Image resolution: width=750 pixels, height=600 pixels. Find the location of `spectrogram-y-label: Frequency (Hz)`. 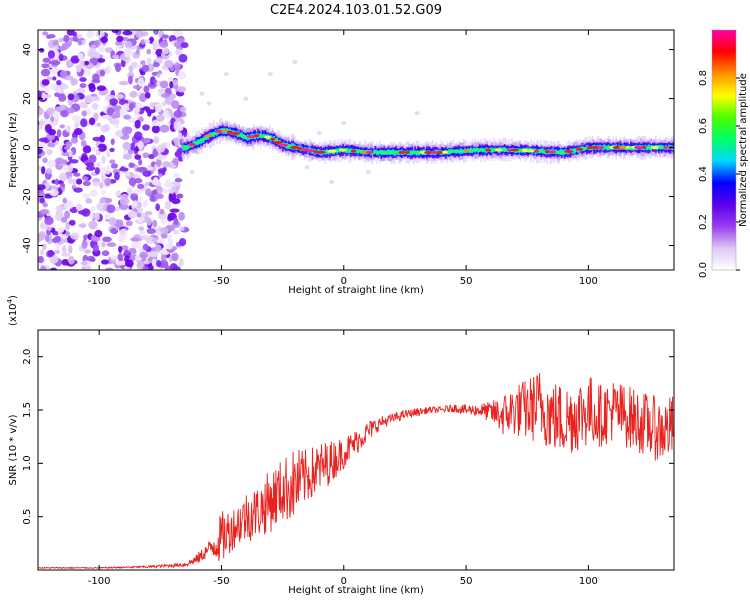

spectrogram-y-label: Frequency (Hz) is located at coordinates (13, 150).